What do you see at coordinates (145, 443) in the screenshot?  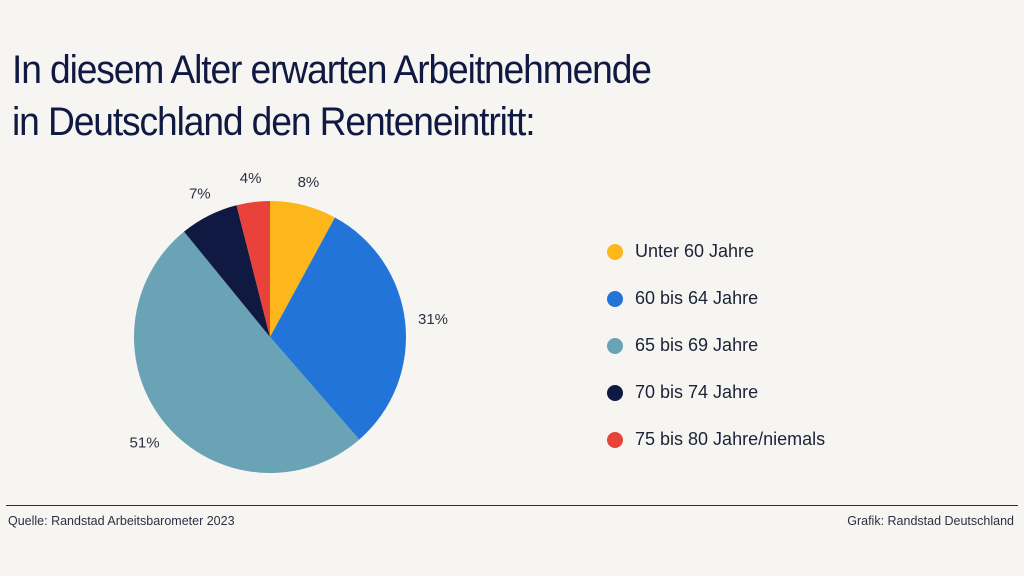 I see `pie-label-3: 51%` at bounding box center [145, 443].